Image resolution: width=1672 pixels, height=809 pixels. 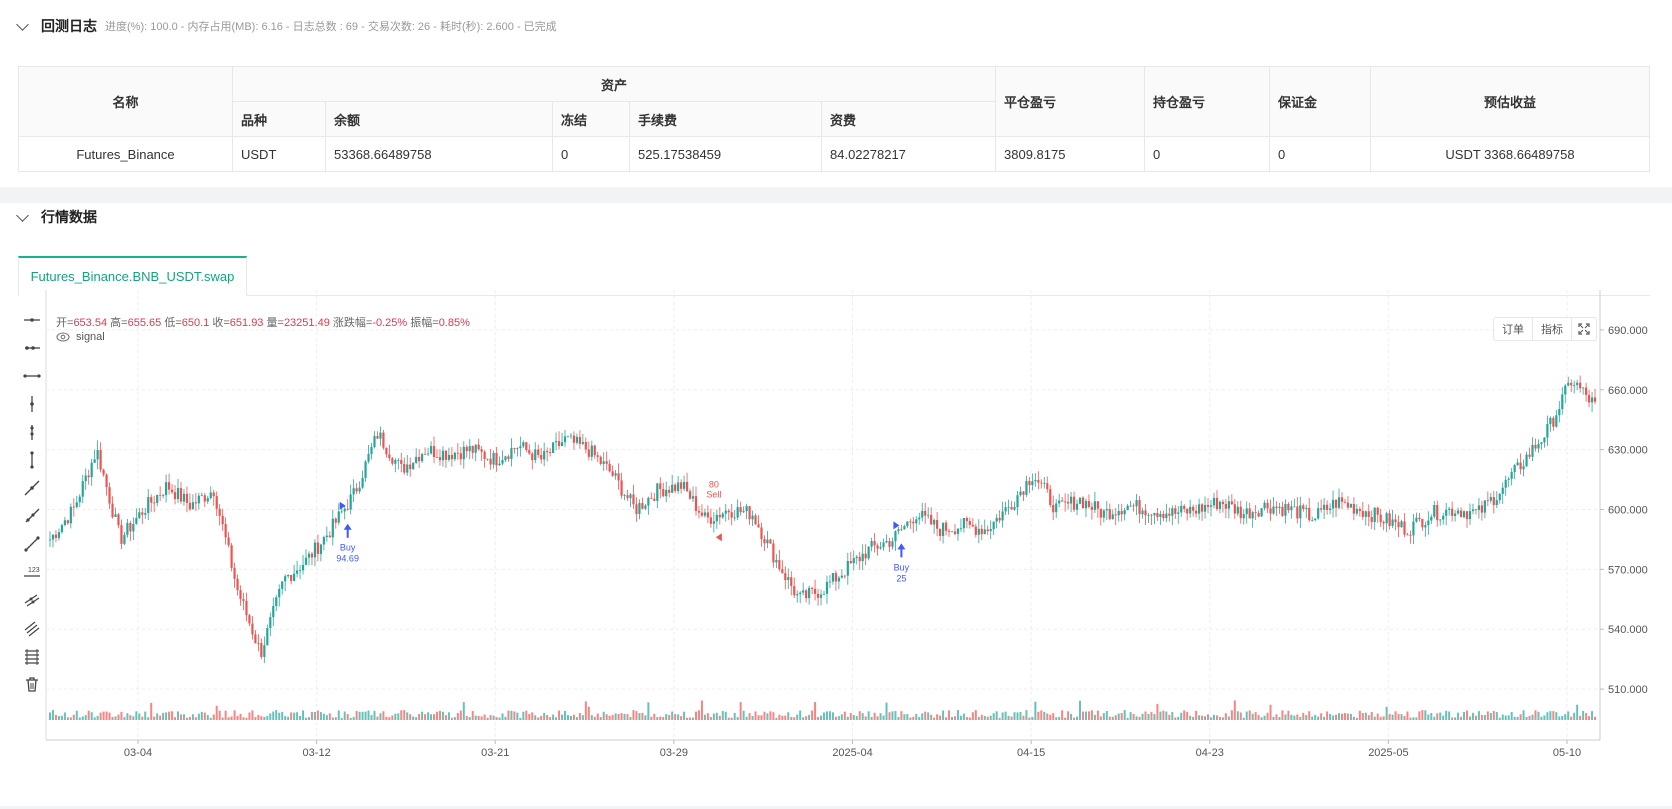 What do you see at coordinates (32, 488) in the screenshot?
I see `trend-line-tool` at bounding box center [32, 488].